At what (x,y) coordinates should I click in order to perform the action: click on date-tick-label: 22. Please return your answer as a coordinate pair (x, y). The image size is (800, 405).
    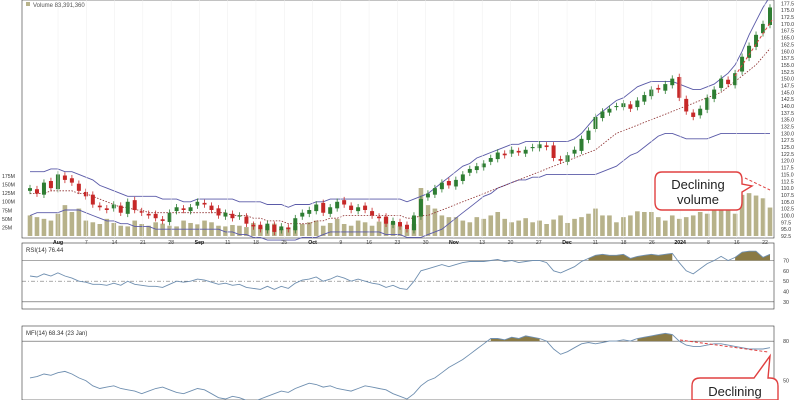
    Looking at the image, I should click on (765, 243).